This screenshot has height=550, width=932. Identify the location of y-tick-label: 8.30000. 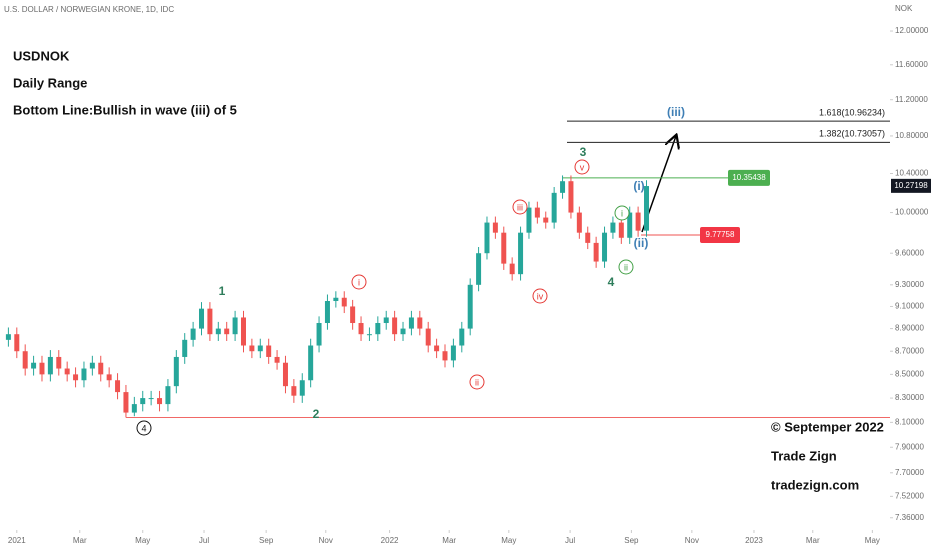
(909, 397).